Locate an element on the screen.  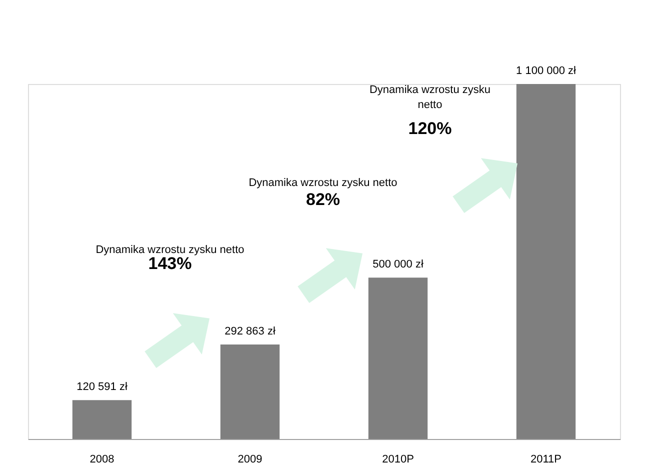
x-tick-label: 2009 is located at coordinates (250, 460).